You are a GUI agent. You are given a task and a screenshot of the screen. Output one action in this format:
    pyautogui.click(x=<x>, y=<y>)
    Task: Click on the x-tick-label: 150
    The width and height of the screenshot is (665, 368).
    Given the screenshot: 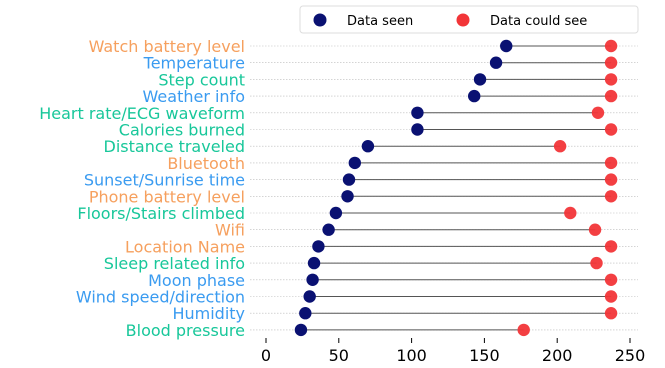 What is the action you would take?
    pyautogui.click(x=484, y=355)
    